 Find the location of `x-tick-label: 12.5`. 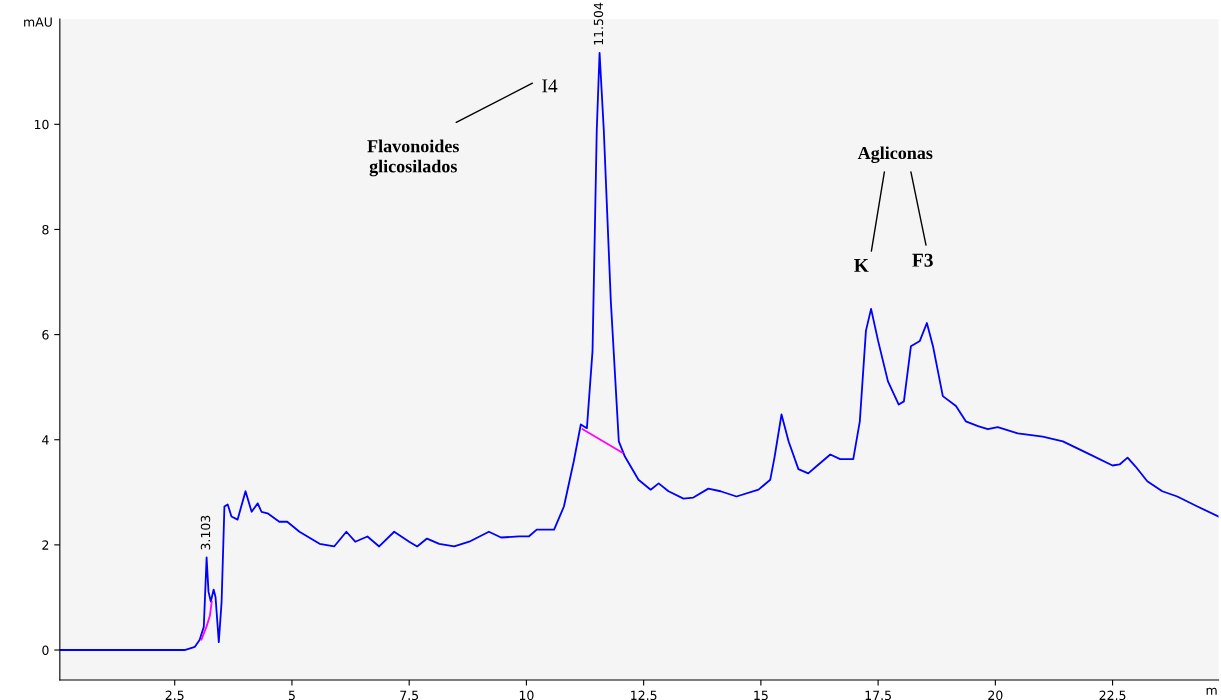

x-tick-label: 12.5 is located at coordinates (644, 695).